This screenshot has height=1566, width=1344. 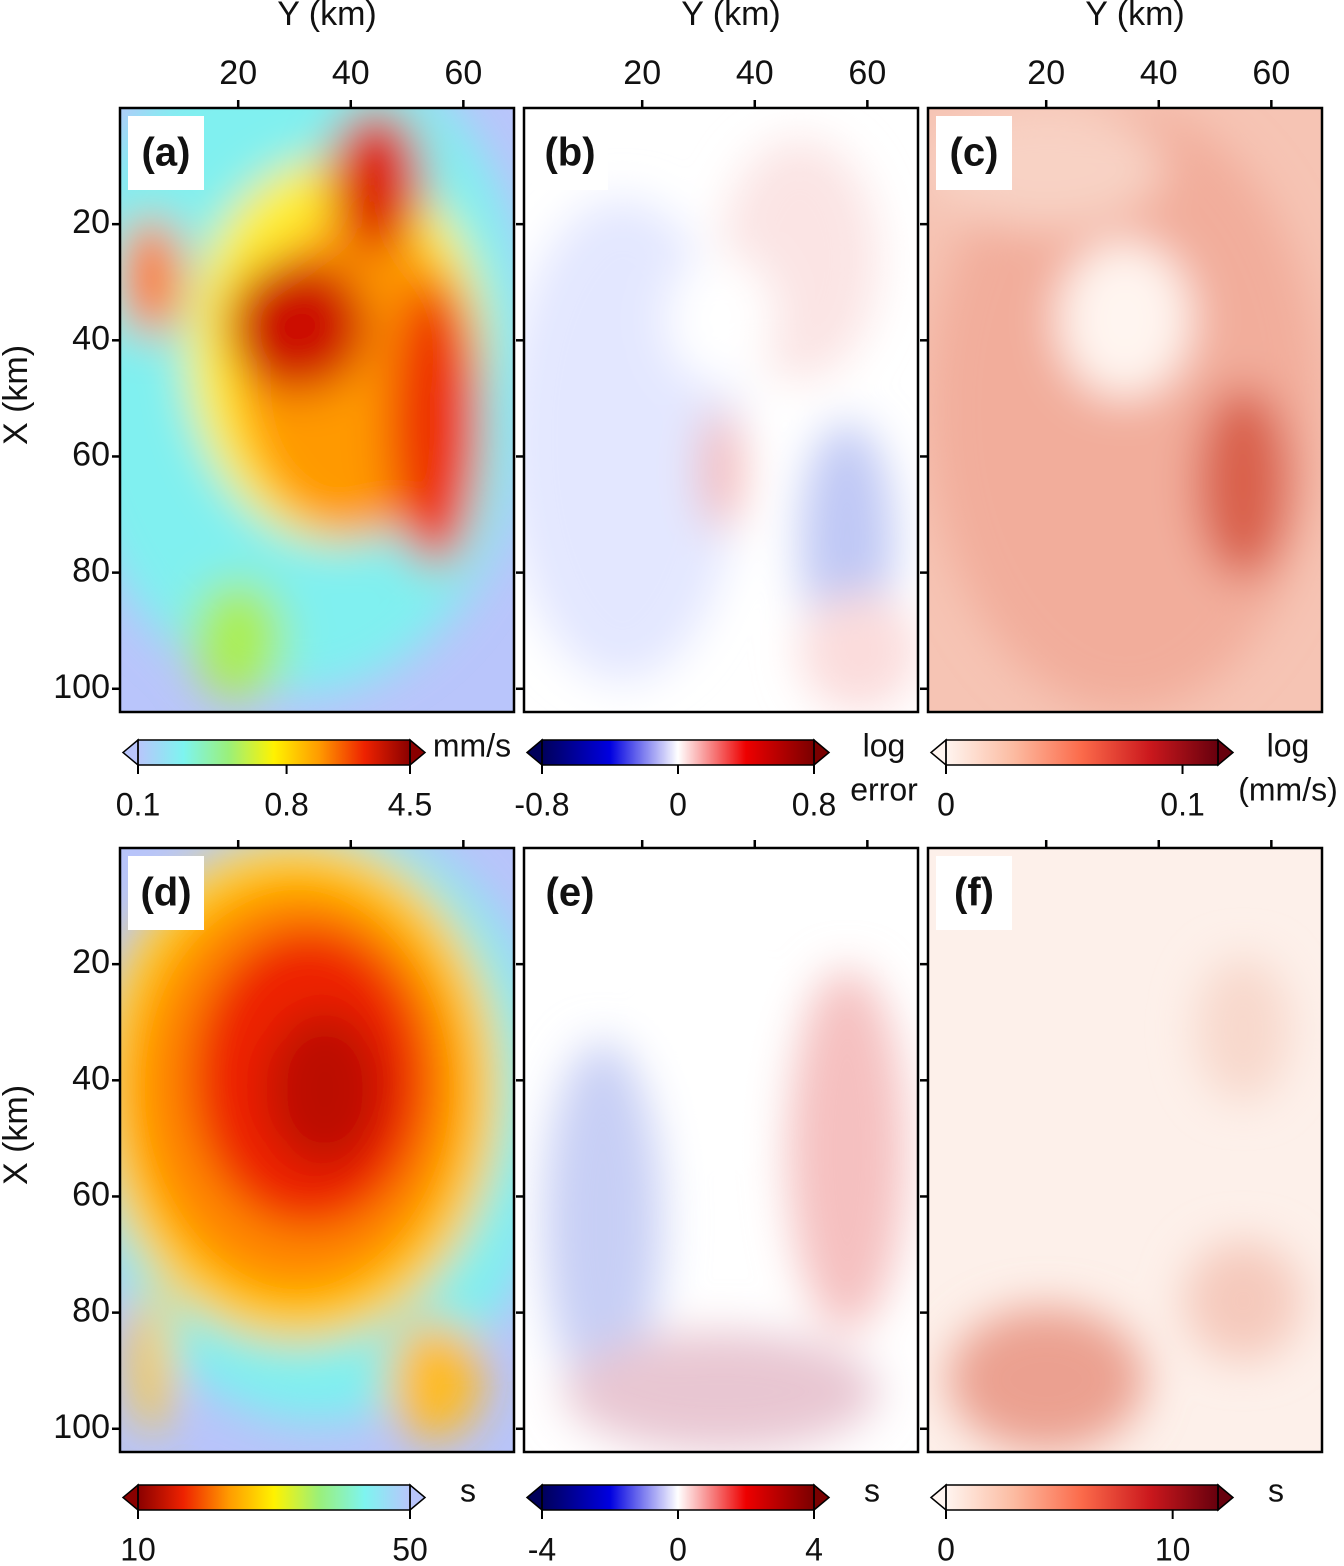 I want to click on panel-label: (d), so click(x=165, y=893).